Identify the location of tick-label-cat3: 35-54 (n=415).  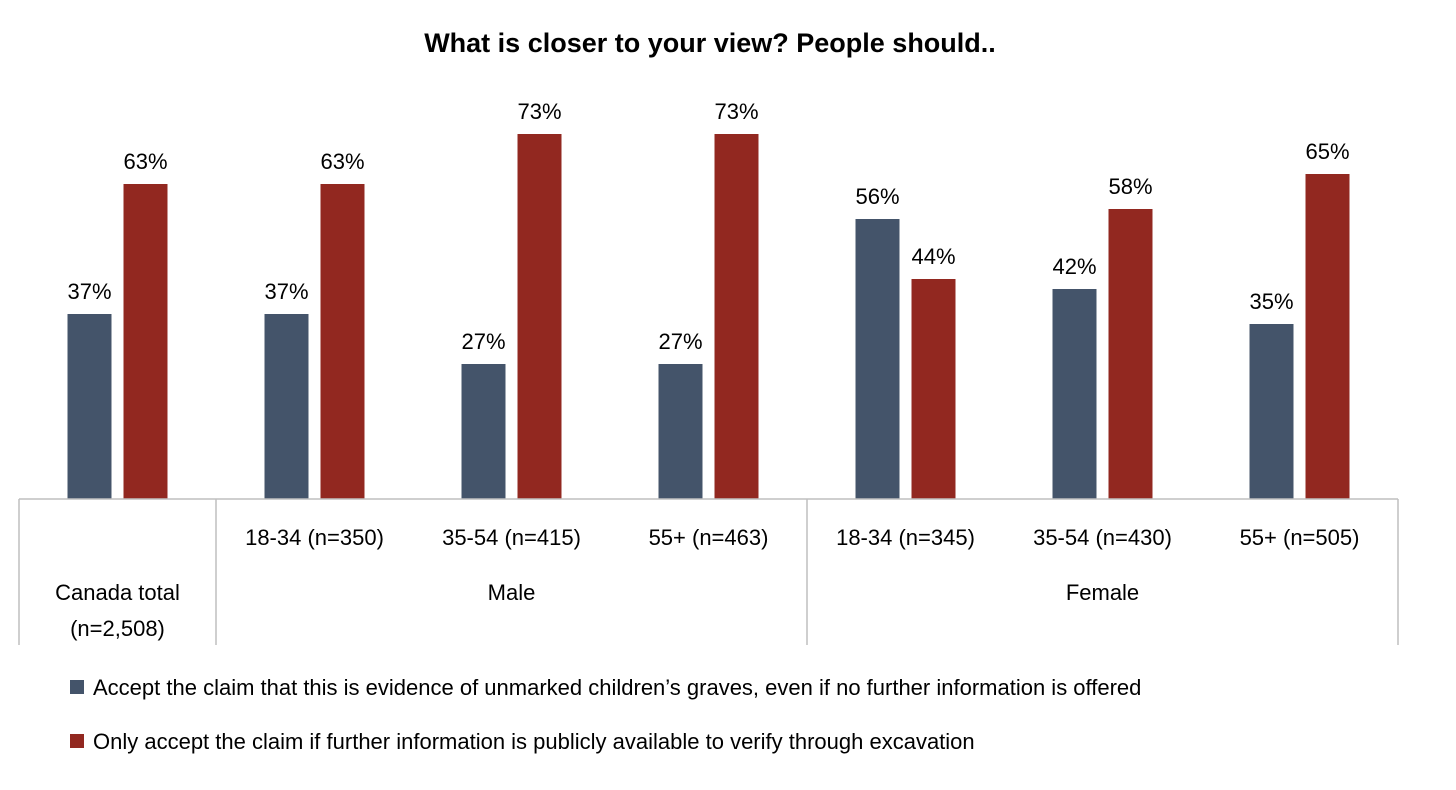
(511, 537).